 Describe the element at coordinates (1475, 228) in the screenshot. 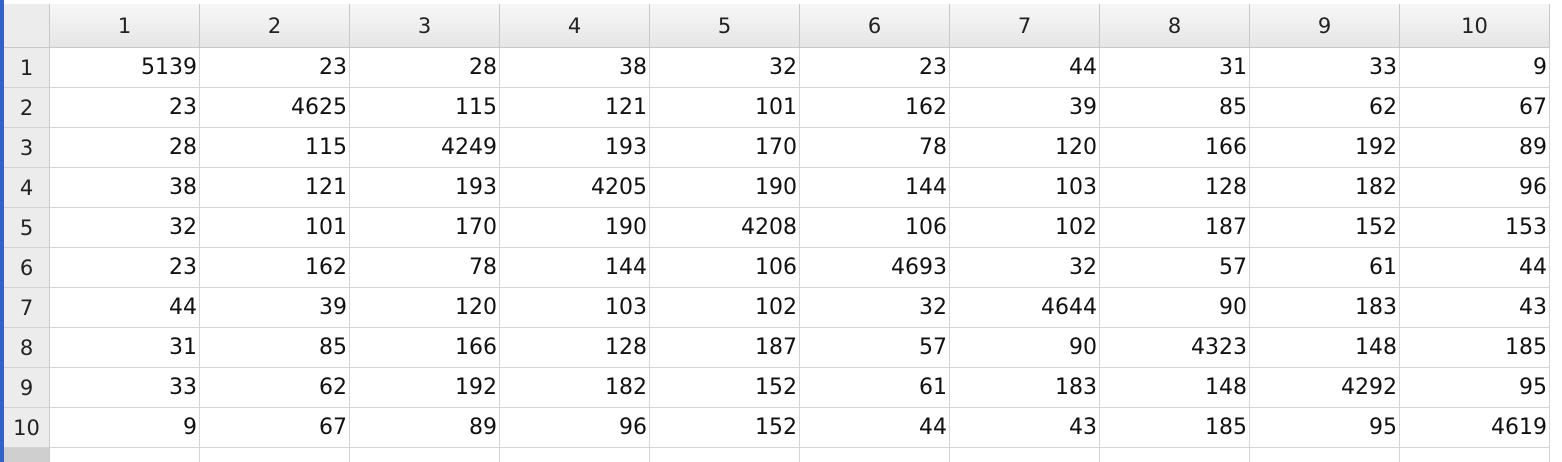

I see `table-cell: 153` at that location.